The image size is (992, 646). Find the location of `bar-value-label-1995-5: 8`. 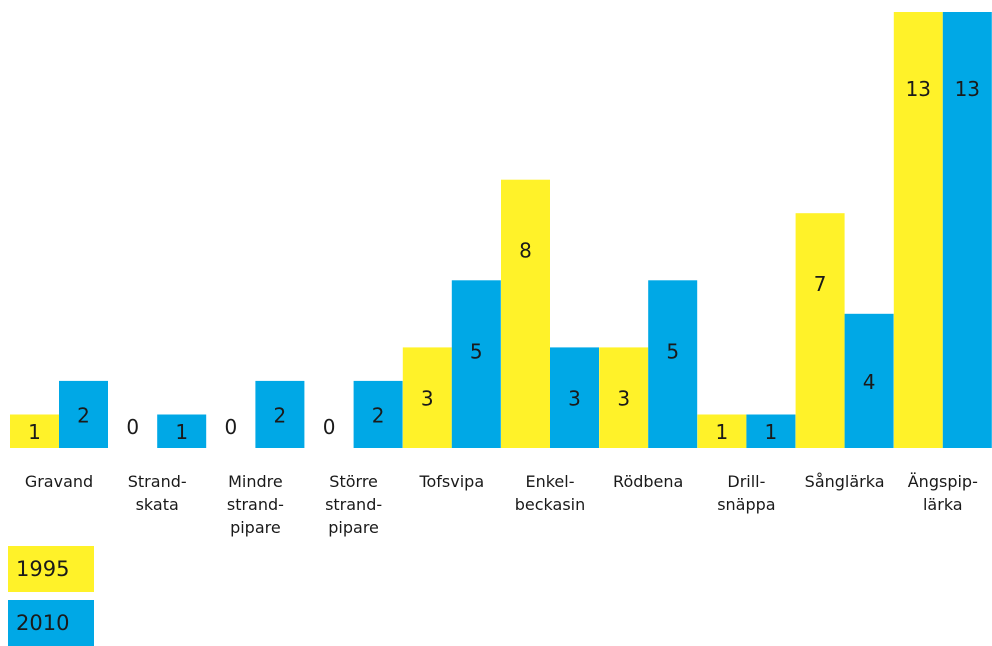

bar-value-label-1995-5: 8 is located at coordinates (525, 251).